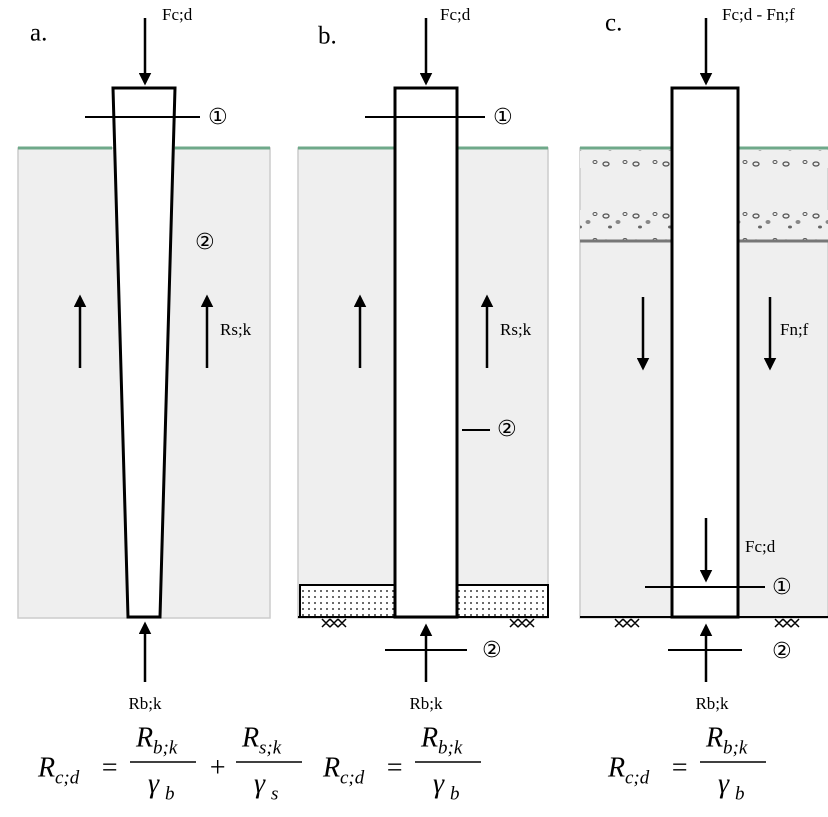 This screenshot has width=828, height=817. I want to click on panel-label: a., so click(38, 33).